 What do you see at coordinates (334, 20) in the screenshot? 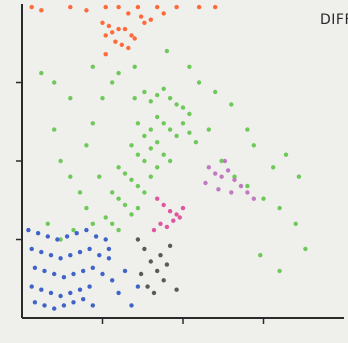
I see `chart-title: DIFF` at bounding box center [334, 20].